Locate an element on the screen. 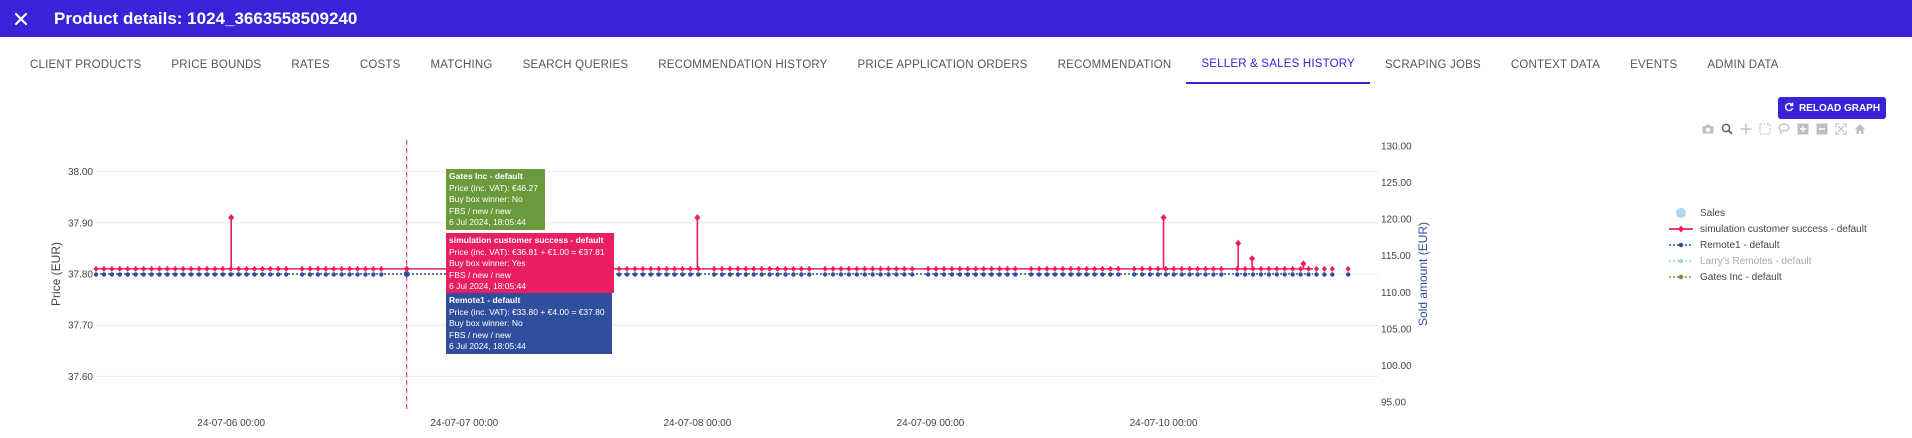 The height and width of the screenshot is (438, 1912). tab-scraping-jobs: SCRAPING JOBS is located at coordinates (1432, 65).